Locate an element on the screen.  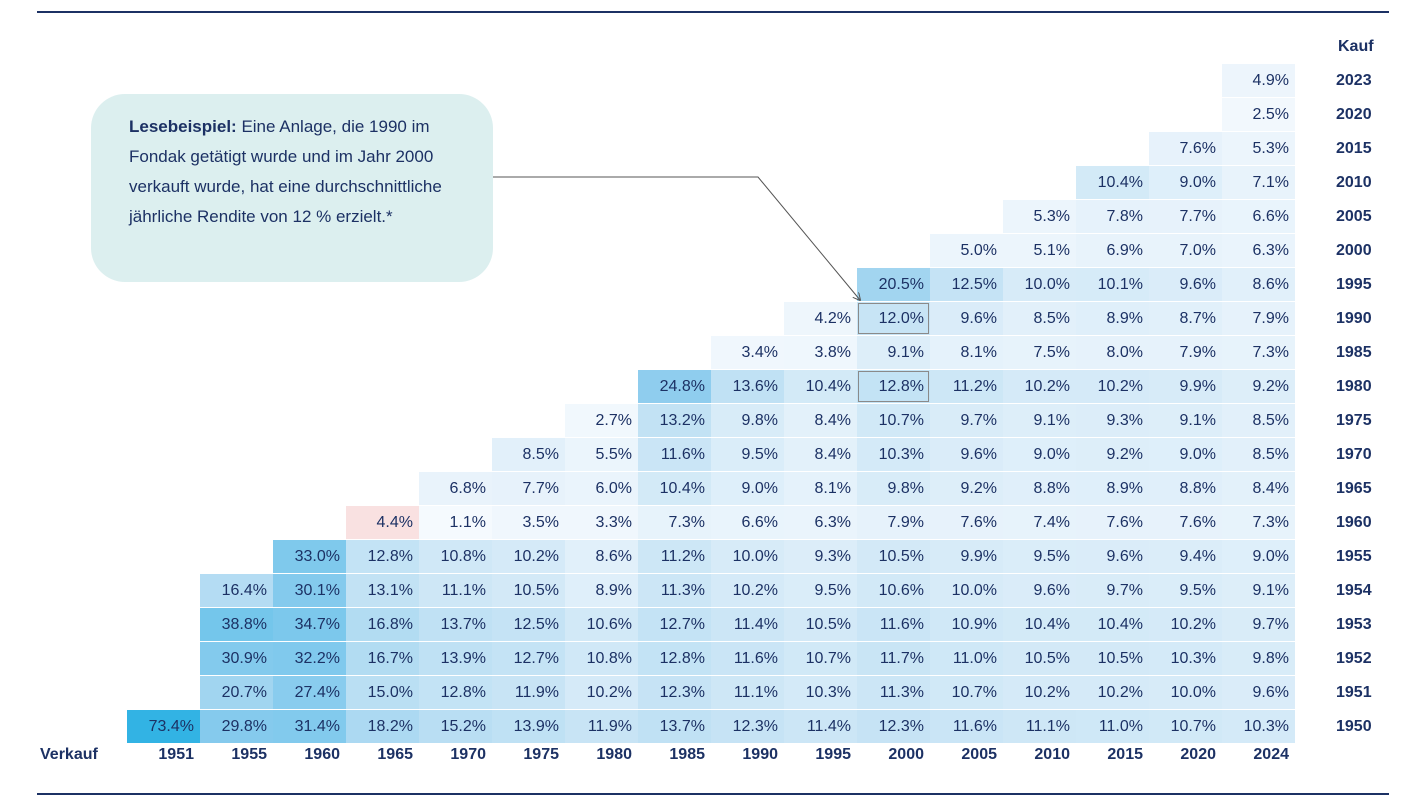
cell-1985-2000: 9.1% is located at coordinates (893, 352).